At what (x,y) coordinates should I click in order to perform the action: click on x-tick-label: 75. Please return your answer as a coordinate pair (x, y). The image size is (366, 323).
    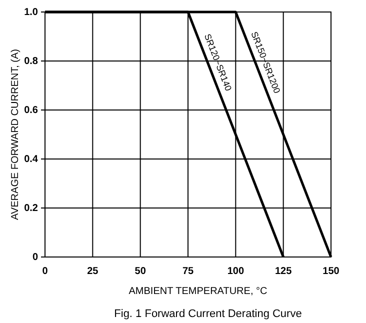
    Looking at the image, I should click on (188, 272).